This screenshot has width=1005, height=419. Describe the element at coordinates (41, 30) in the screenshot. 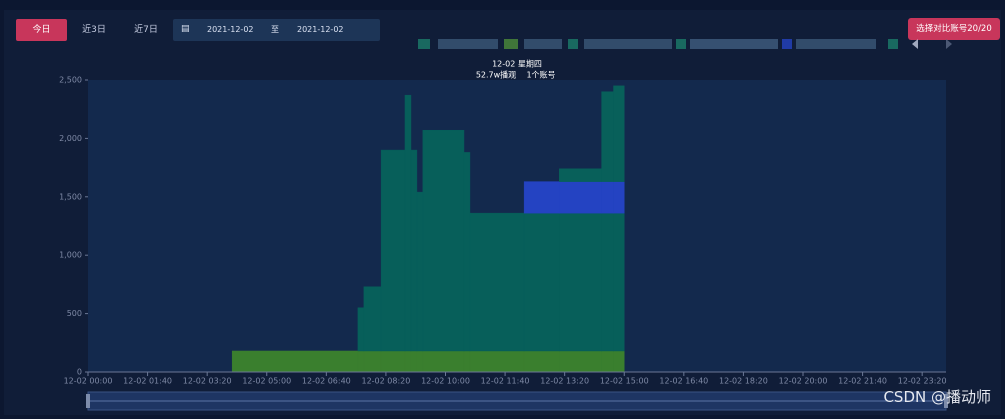

I see `today-button: 今日` at that location.